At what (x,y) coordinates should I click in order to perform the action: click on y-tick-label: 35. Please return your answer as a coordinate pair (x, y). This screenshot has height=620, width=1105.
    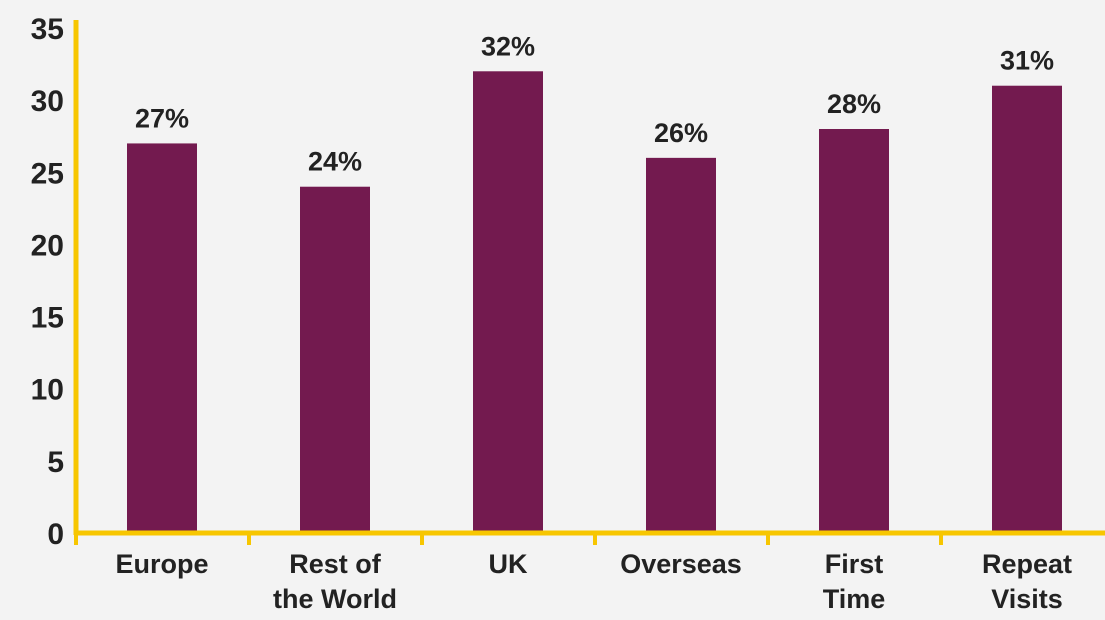
    Looking at the image, I should click on (47, 29).